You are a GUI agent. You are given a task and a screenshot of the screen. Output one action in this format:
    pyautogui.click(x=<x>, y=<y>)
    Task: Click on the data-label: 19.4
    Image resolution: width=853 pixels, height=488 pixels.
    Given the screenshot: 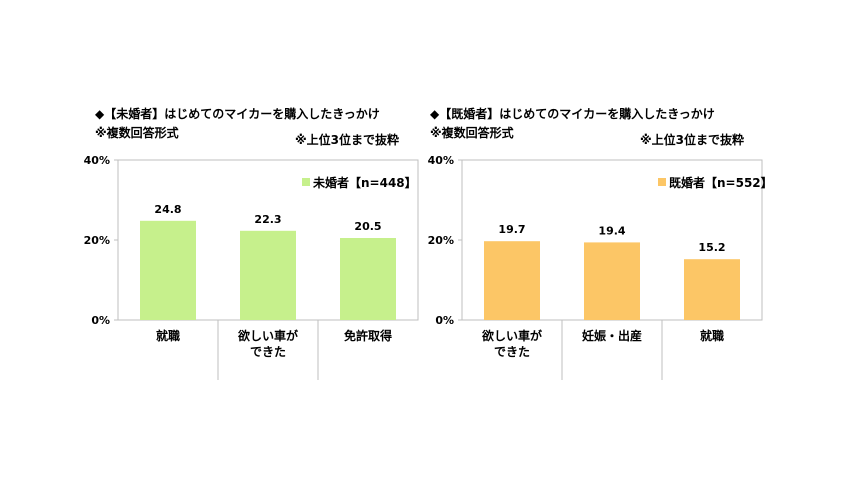 What is the action you would take?
    pyautogui.click(x=611, y=230)
    